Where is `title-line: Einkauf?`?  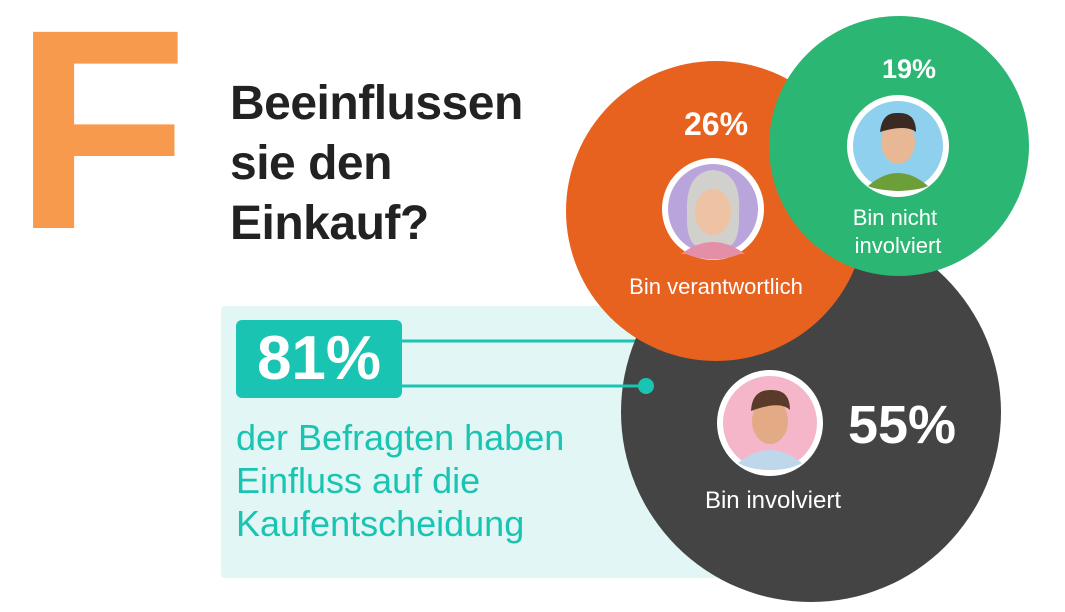
title-line: Einkauf? is located at coordinates (329, 223).